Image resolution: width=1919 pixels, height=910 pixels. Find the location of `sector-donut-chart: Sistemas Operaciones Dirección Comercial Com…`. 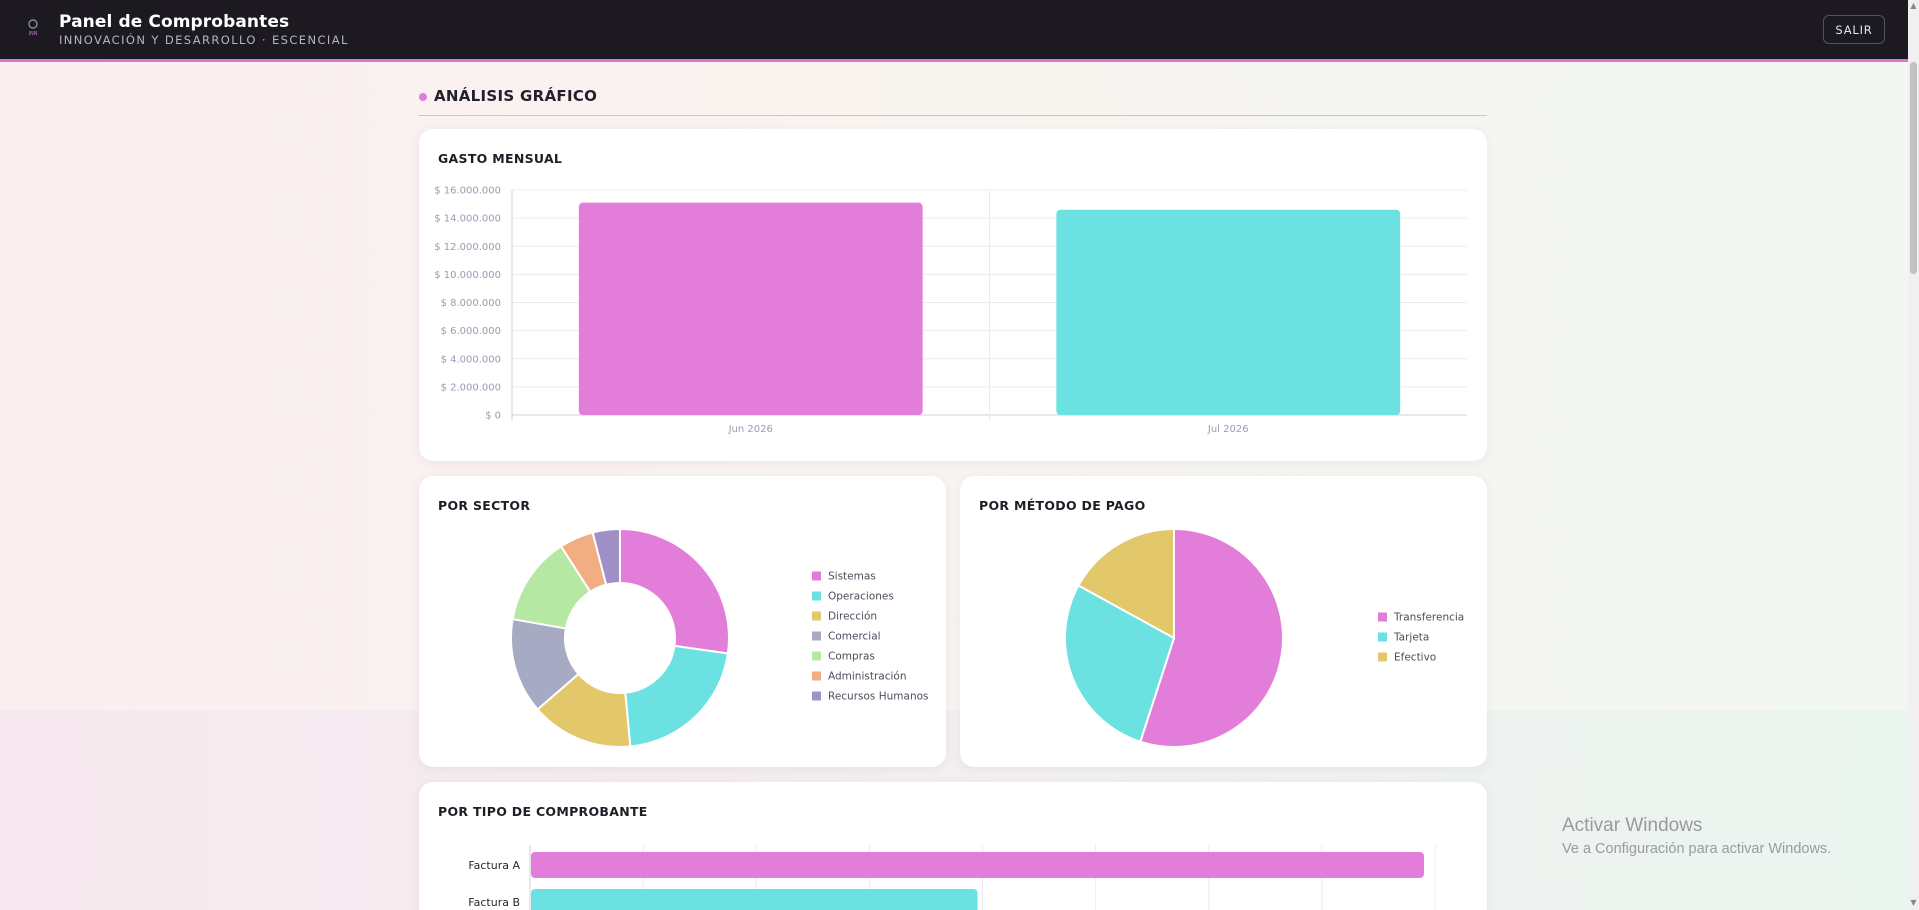

sector-donut-chart: Sistemas Operaciones Dirección Comercial Com… is located at coordinates (719, 637).